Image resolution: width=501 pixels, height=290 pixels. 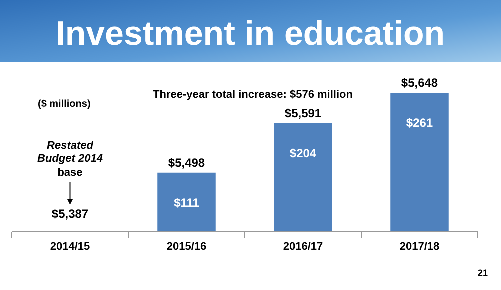 What do you see at coordinates (70, 173) in the screenshot?
I see `annotation: base` at bounding box center [70, 173].